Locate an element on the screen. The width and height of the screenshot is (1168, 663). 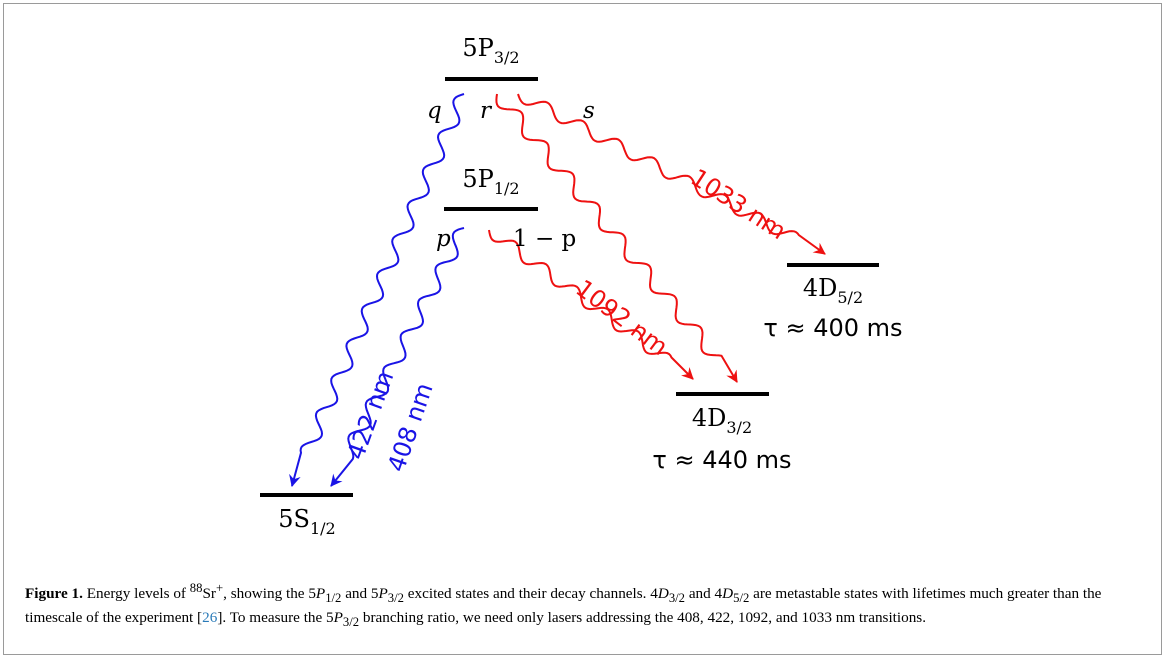
level-5p12-label: 5P1/2 is located at coordinates (490, 181).